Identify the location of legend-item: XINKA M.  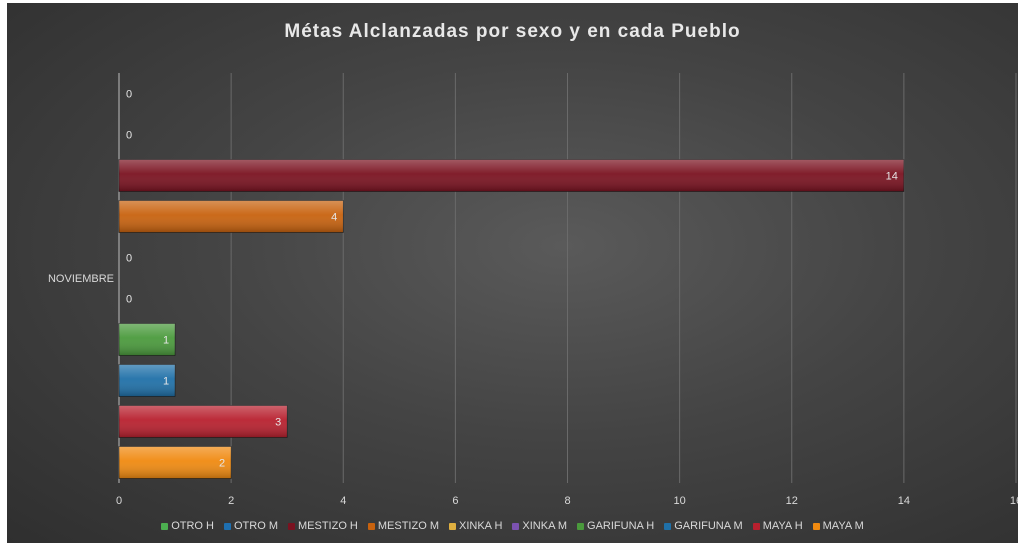
(539, 526).